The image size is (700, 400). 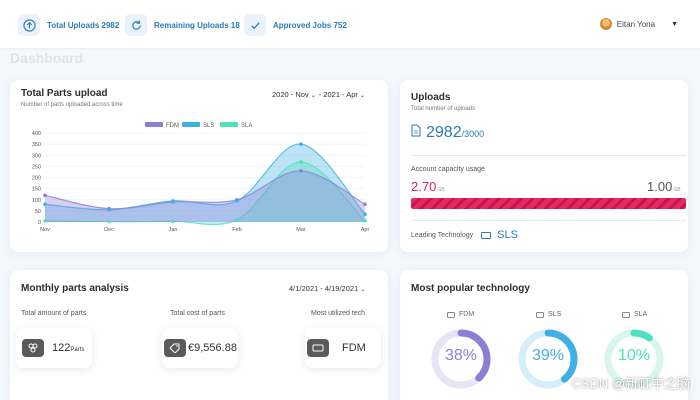 What do you see at coordinates (36, 145) in the screenshot?
I see `y-tick-label: 350` at bounding box center [36, 145].